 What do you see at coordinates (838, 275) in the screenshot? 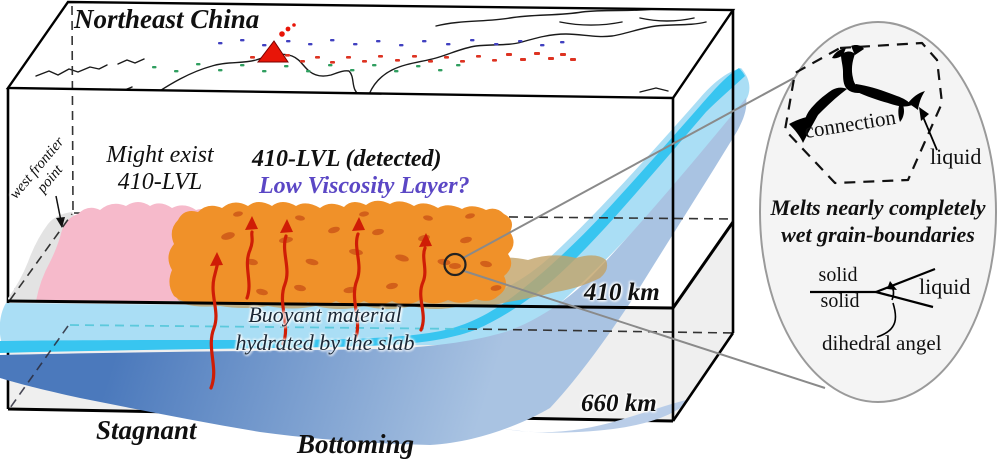
I see `solid-label-top: solid` at bounding box center [838, 275].